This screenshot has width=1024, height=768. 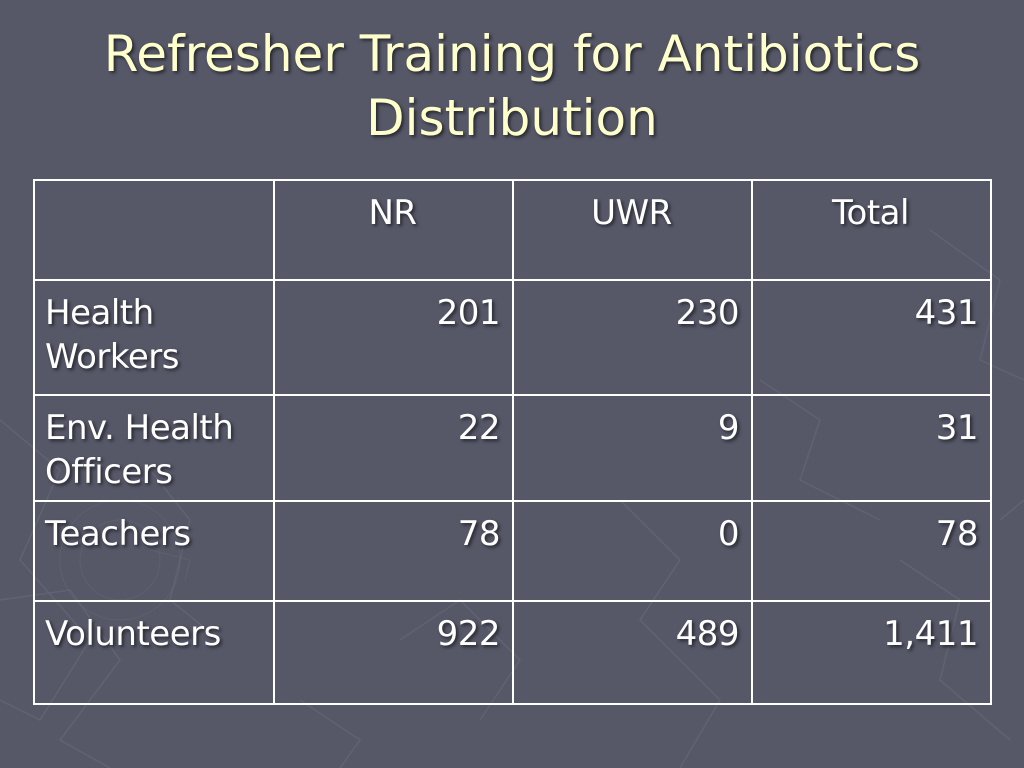 I want to click on row-label: Teachers, so click(x=154, y=551).